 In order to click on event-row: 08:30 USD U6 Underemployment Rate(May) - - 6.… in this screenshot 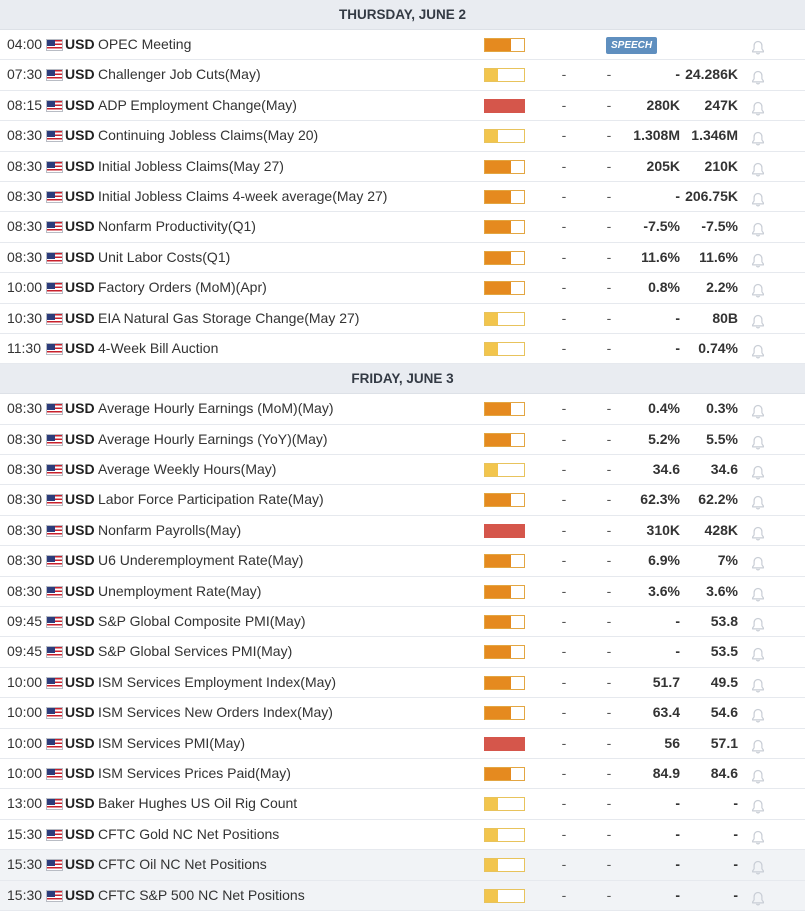, I will do `click(402, 561)`.